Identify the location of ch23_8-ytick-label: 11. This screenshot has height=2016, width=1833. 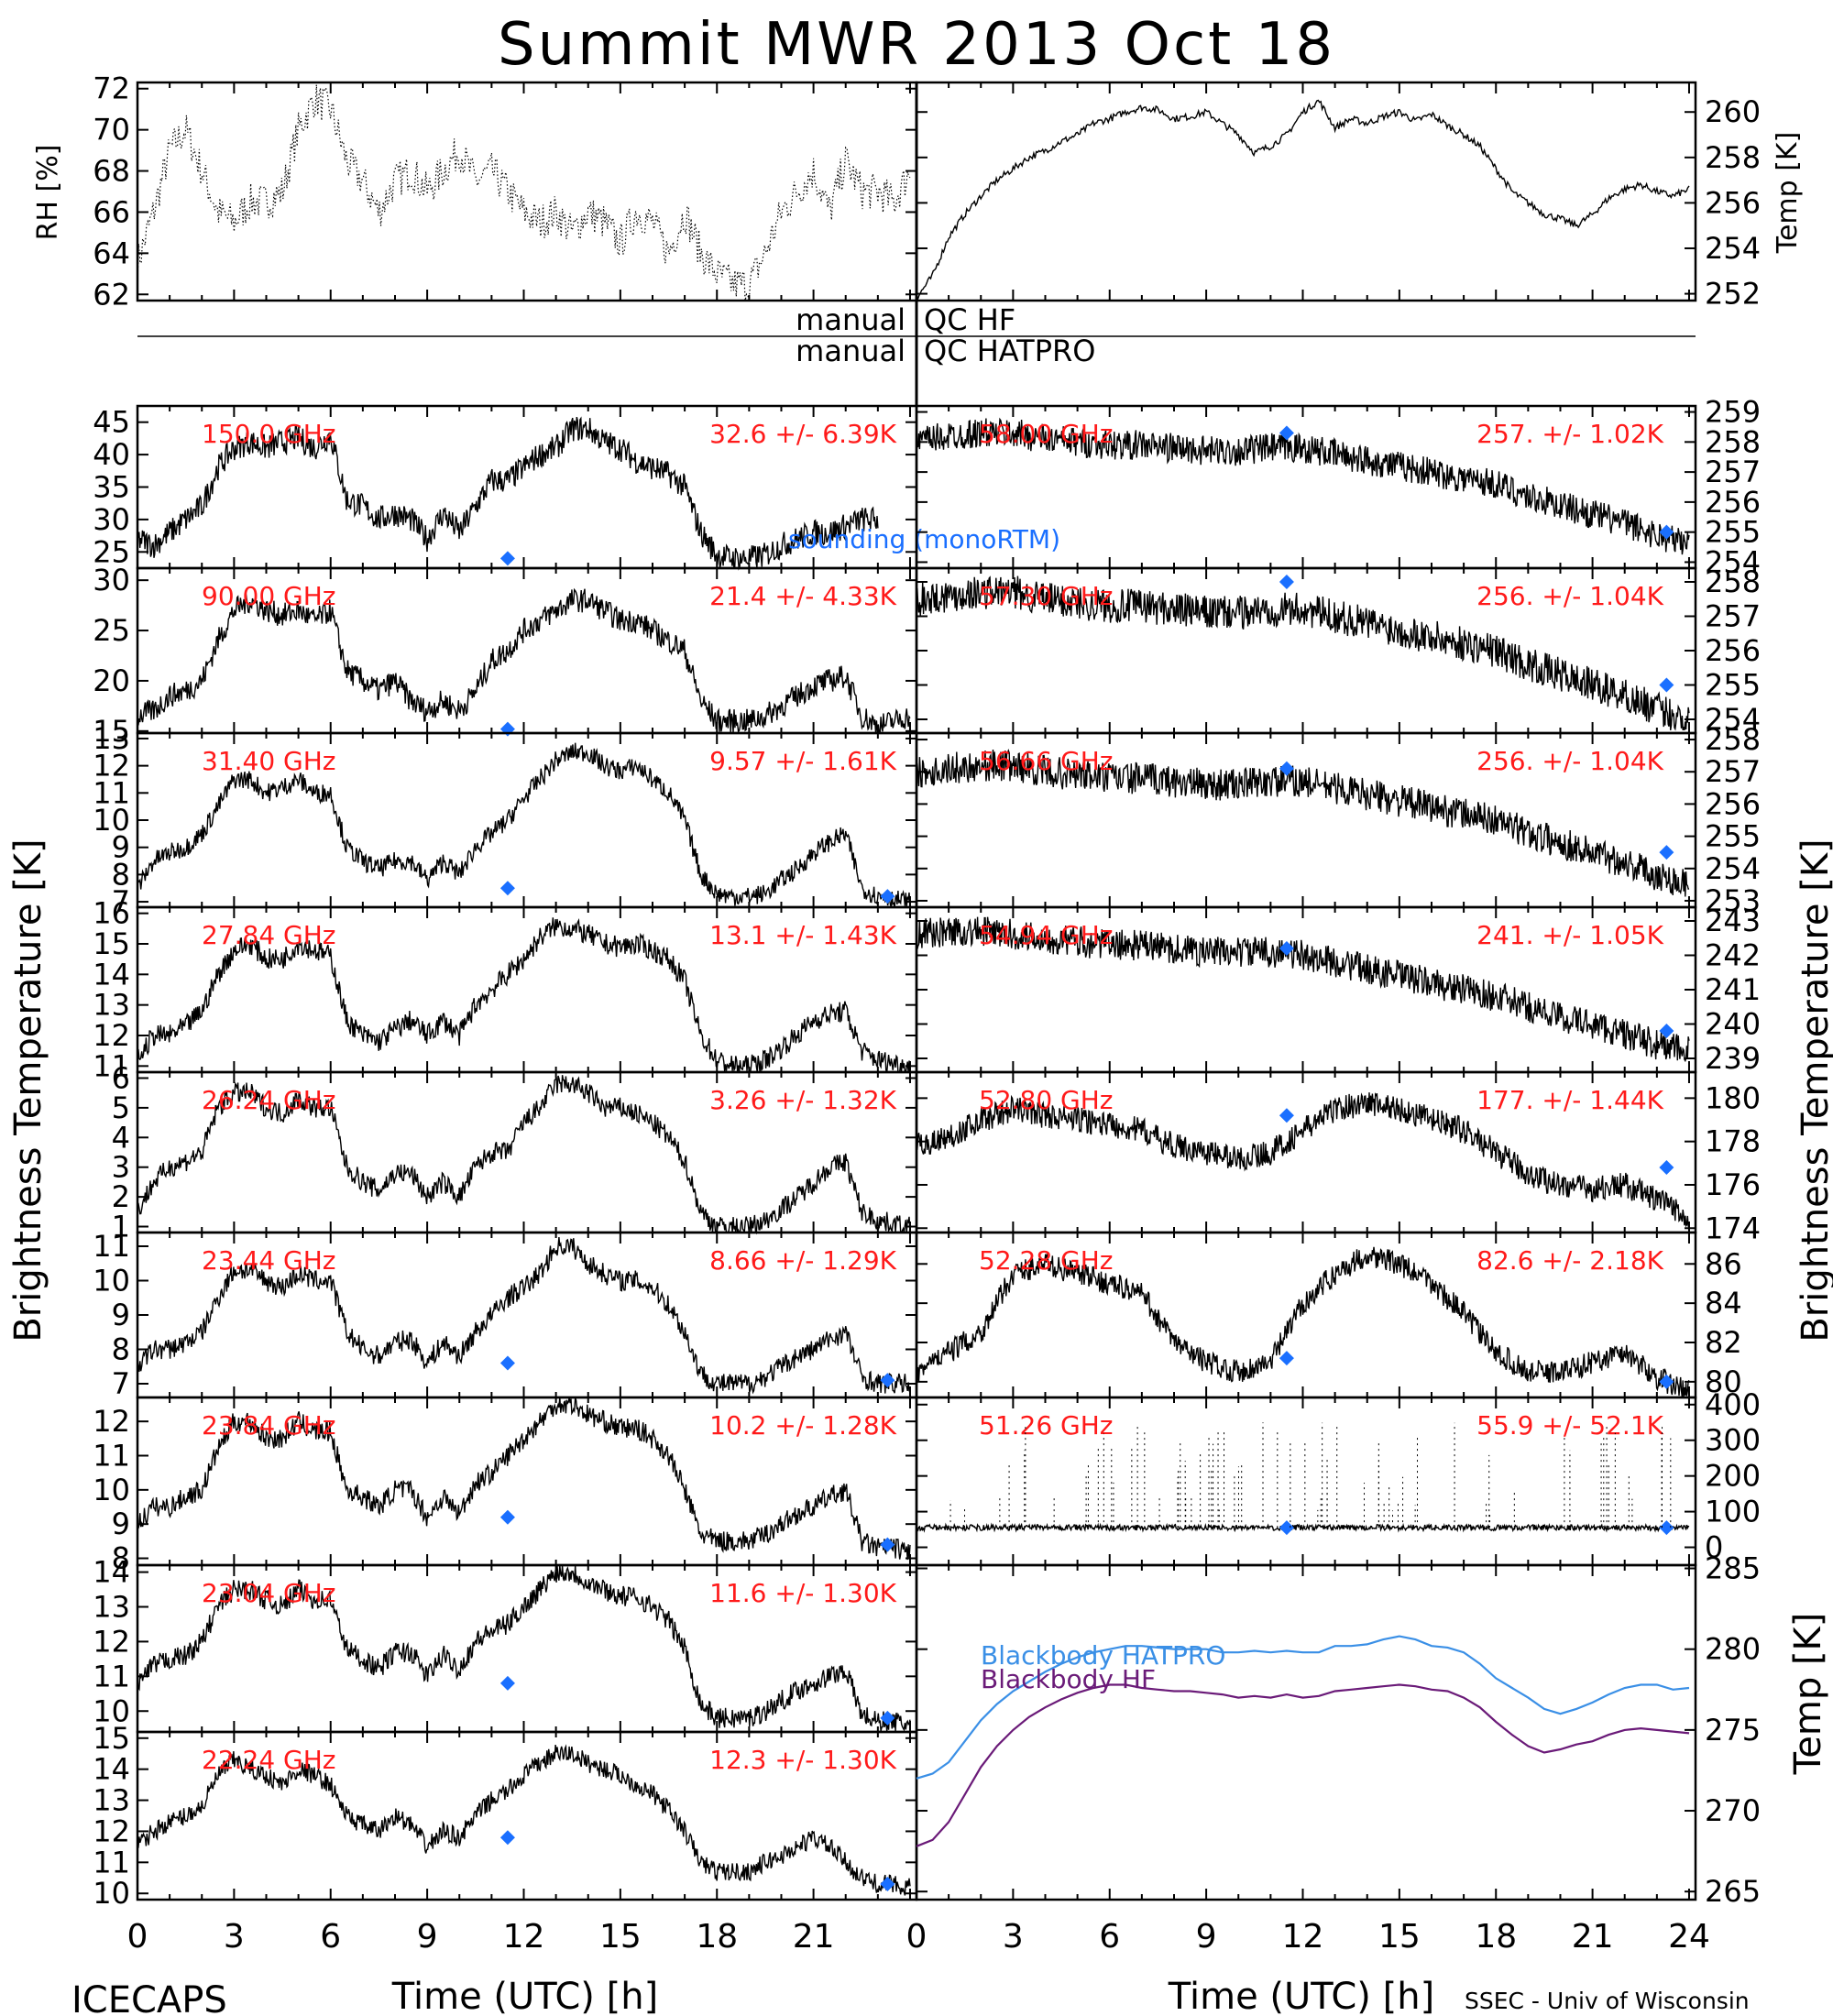
(111, 1455).